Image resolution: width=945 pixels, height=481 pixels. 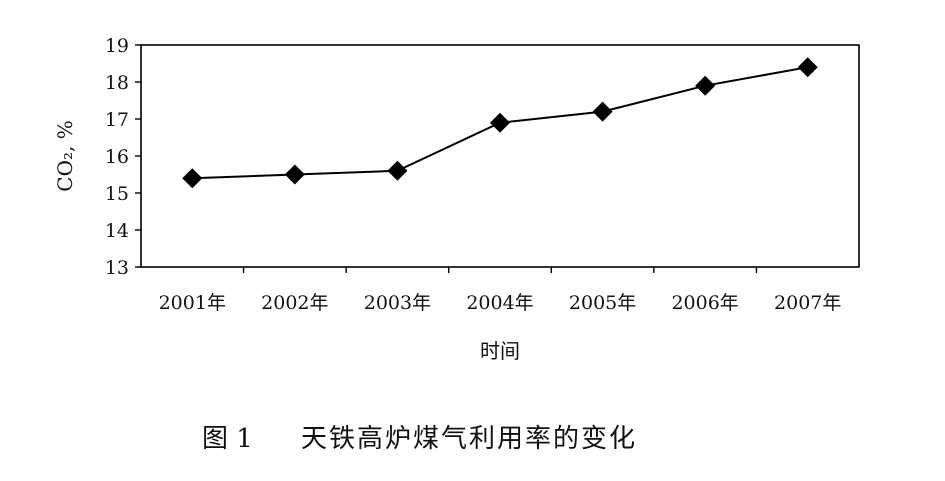 I want to click on y-axis-ticks, so click(x=138, y=156).